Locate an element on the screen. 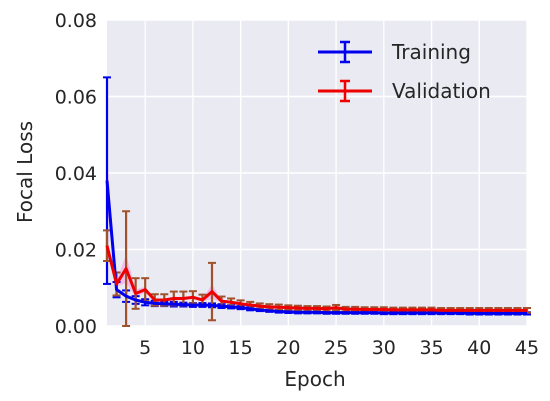  y-tick-label: 0.02 is located at coordinates (76, 251).